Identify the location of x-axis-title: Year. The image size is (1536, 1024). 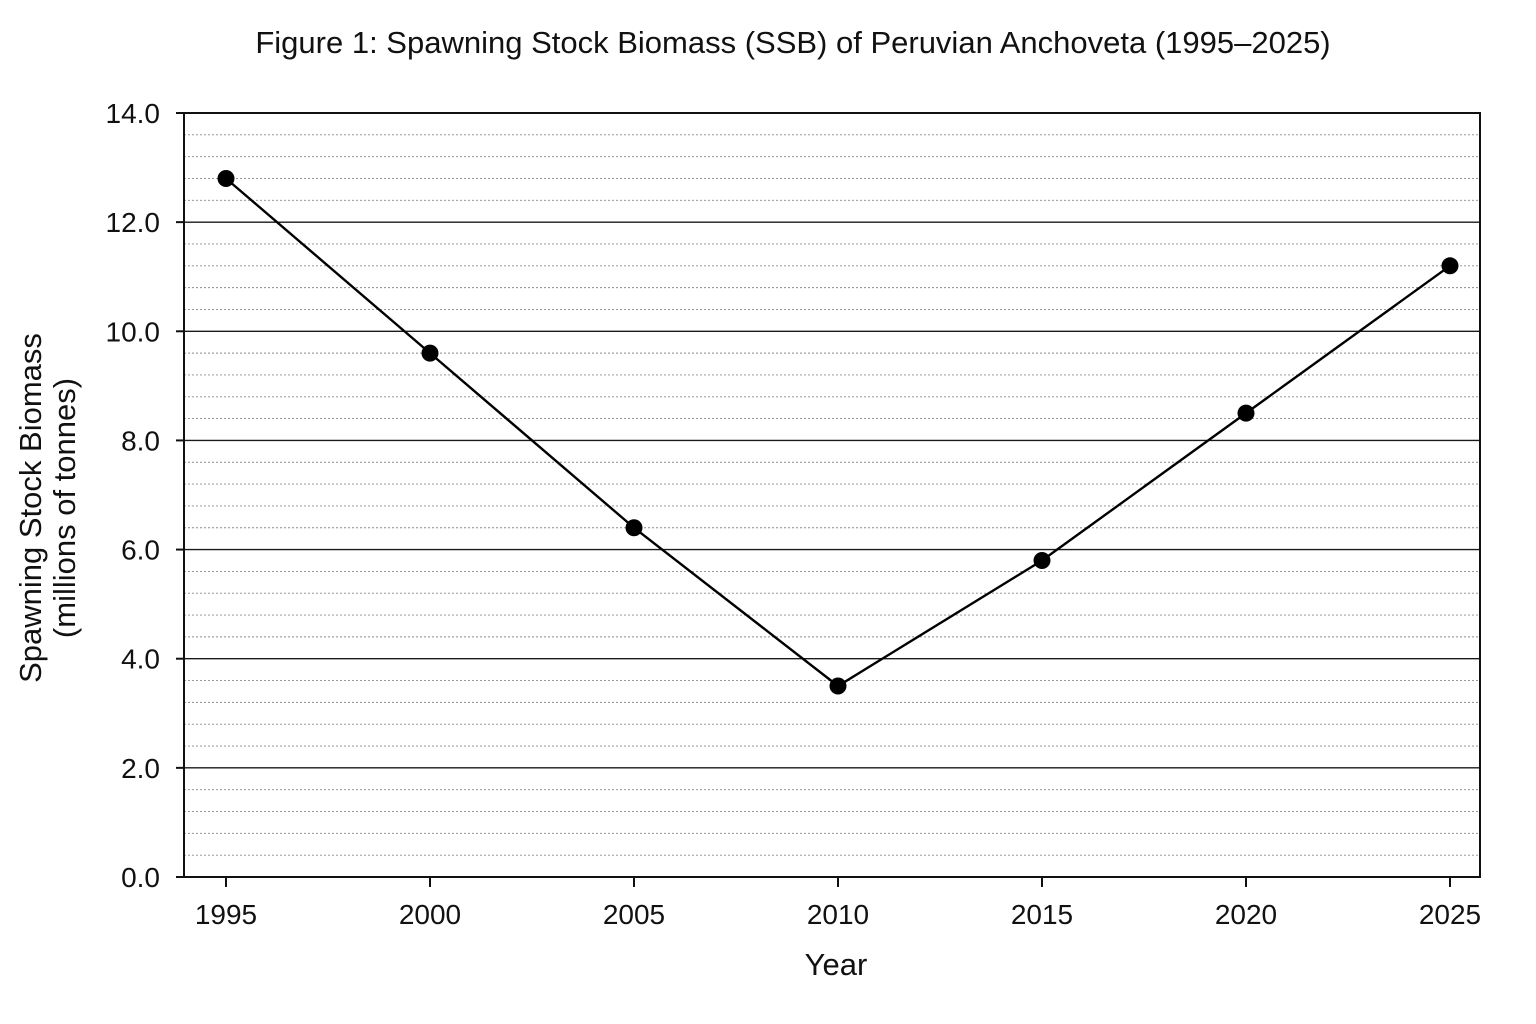
(836, 964).